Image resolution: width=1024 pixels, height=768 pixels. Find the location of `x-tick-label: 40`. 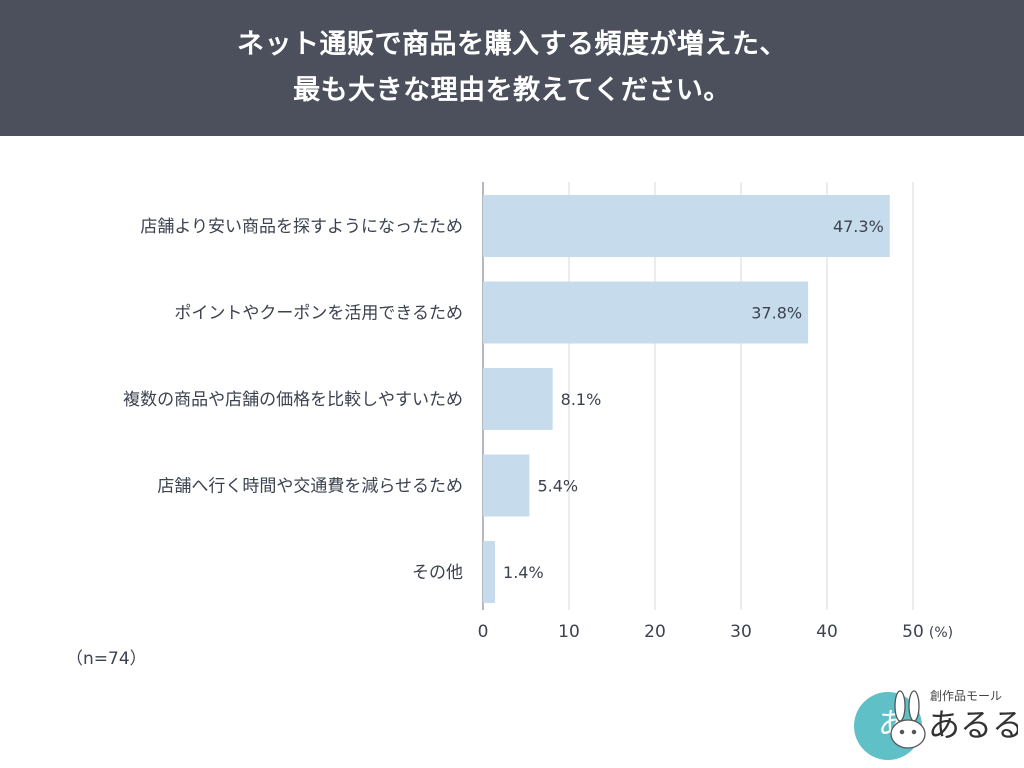

x-tick-label: 40 is located at coordinates (827, 631).